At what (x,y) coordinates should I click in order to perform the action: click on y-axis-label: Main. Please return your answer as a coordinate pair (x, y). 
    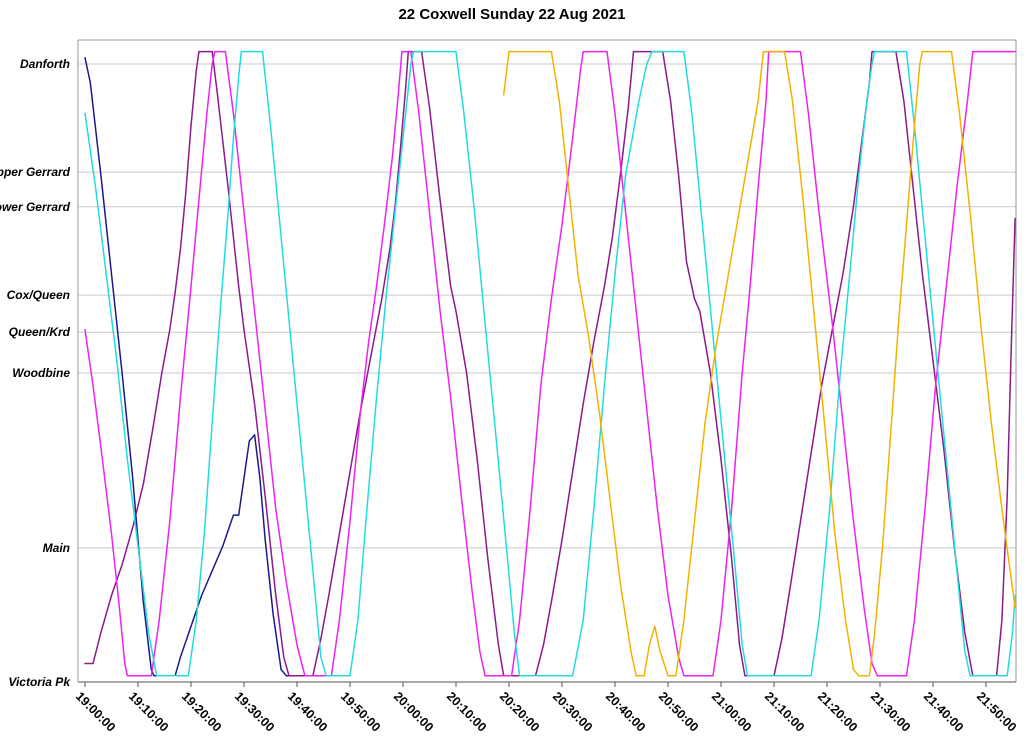
    Looking at the image, I should click on (56, 548).